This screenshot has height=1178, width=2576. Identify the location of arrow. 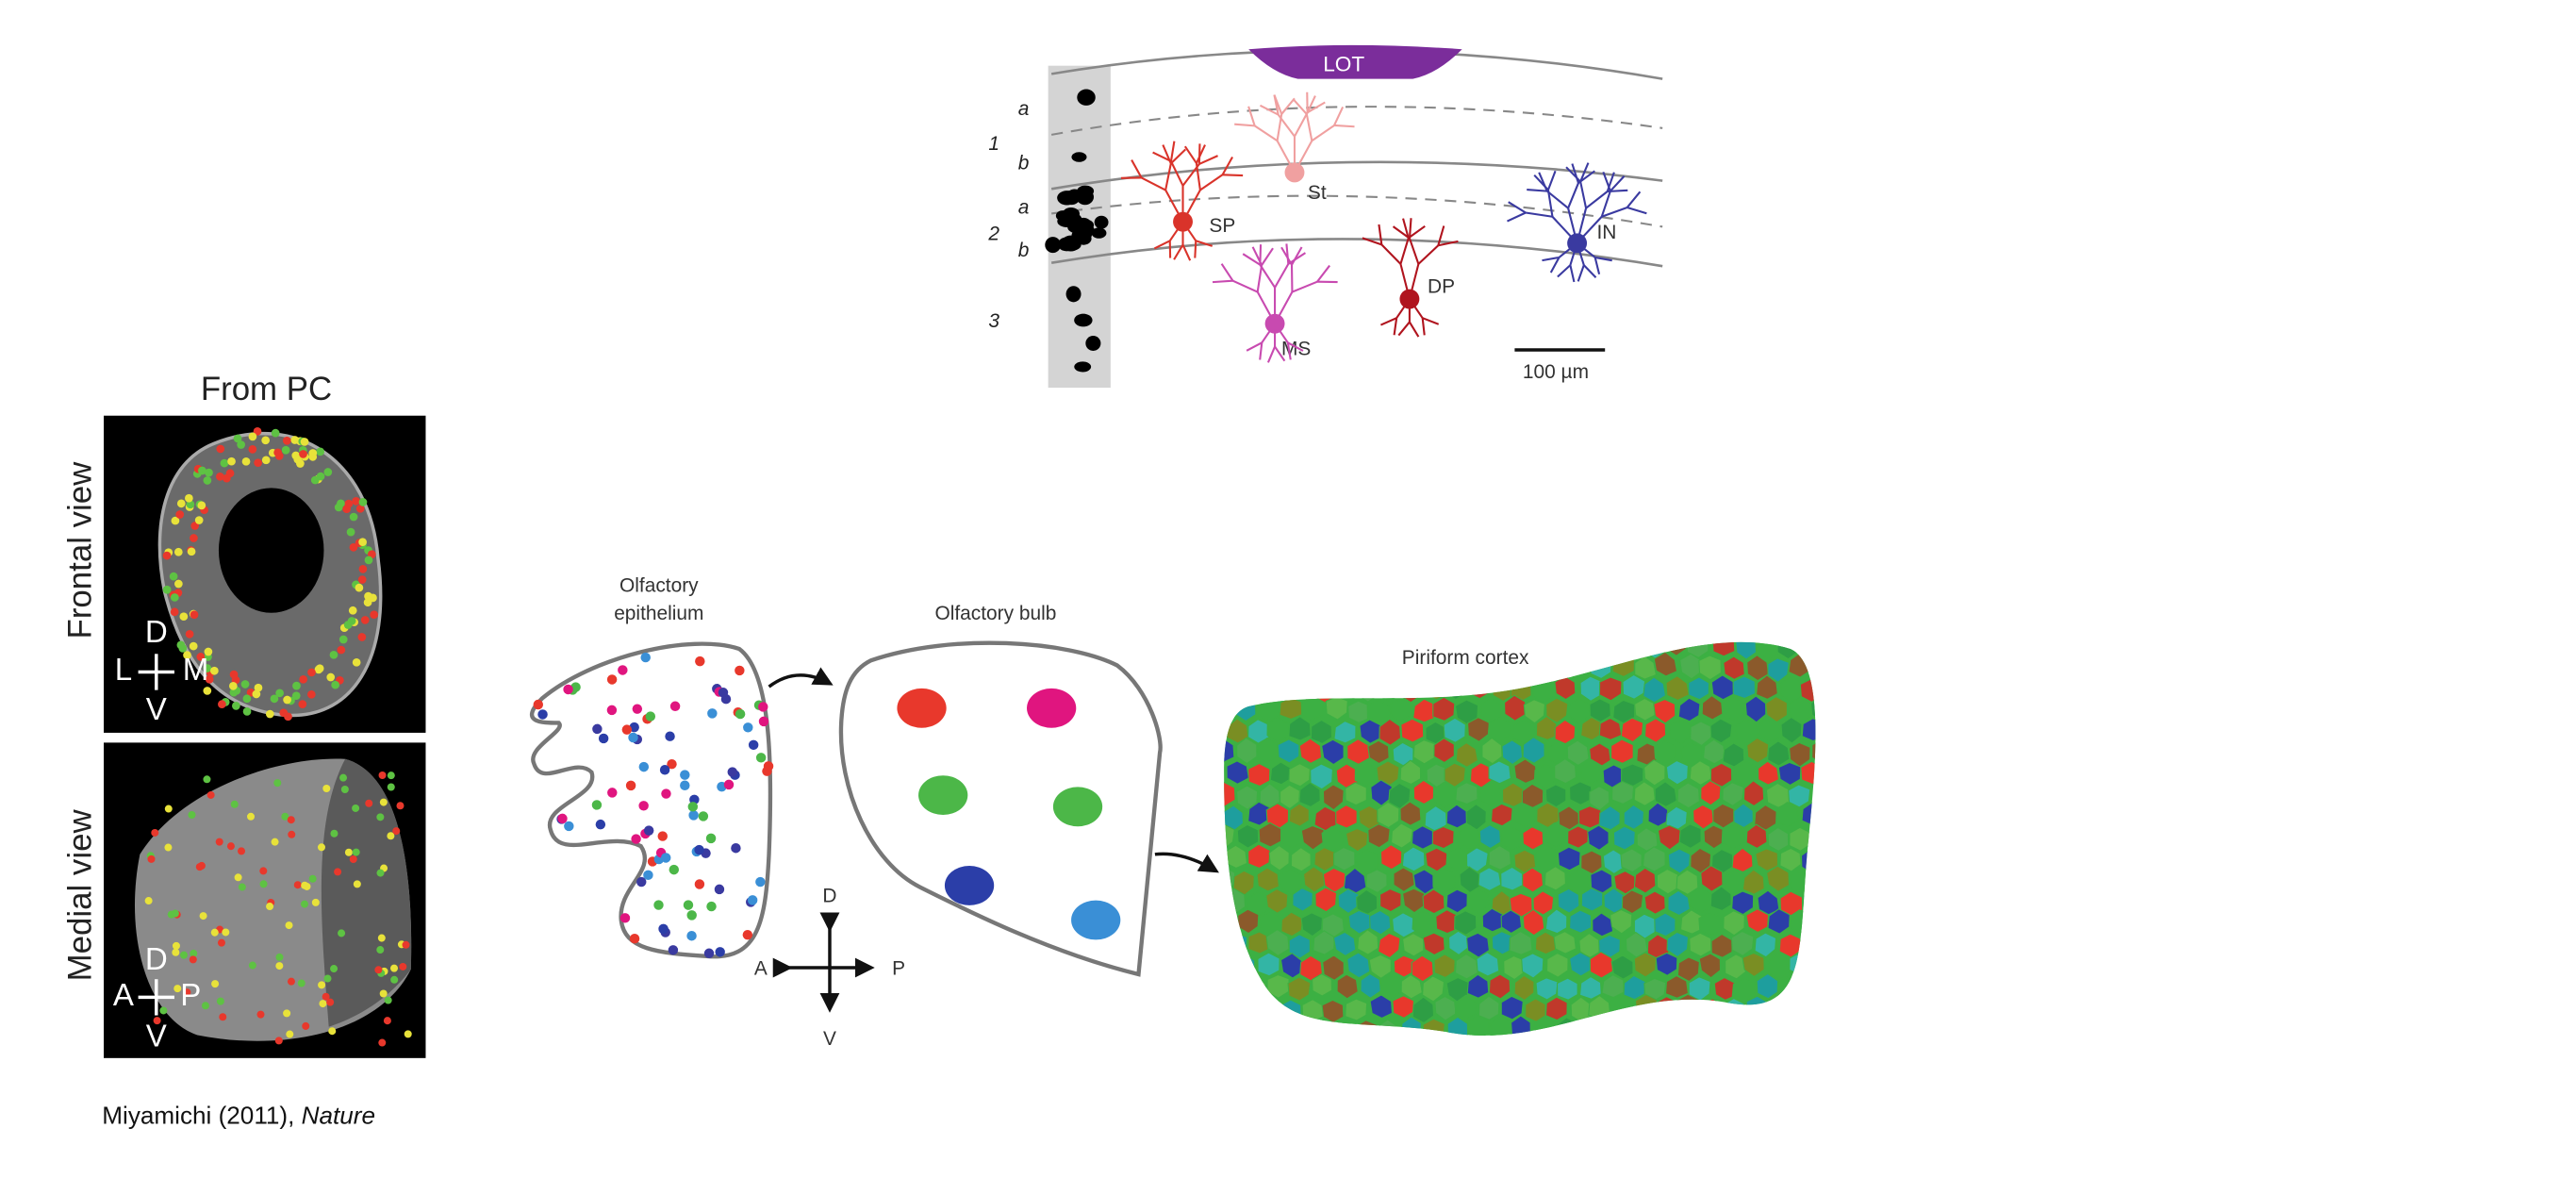
(1186, 862).